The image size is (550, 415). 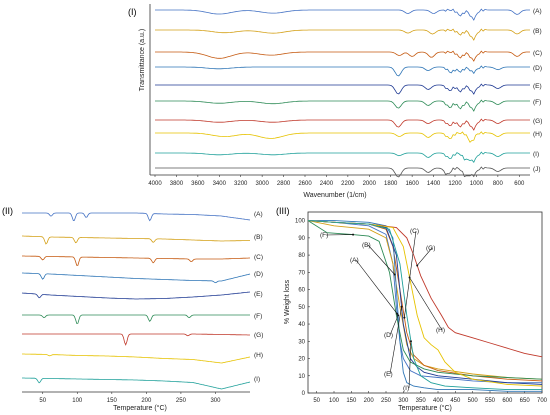 I want to click on dsc-x-tick-label: 100, so click(x=77, y=401).